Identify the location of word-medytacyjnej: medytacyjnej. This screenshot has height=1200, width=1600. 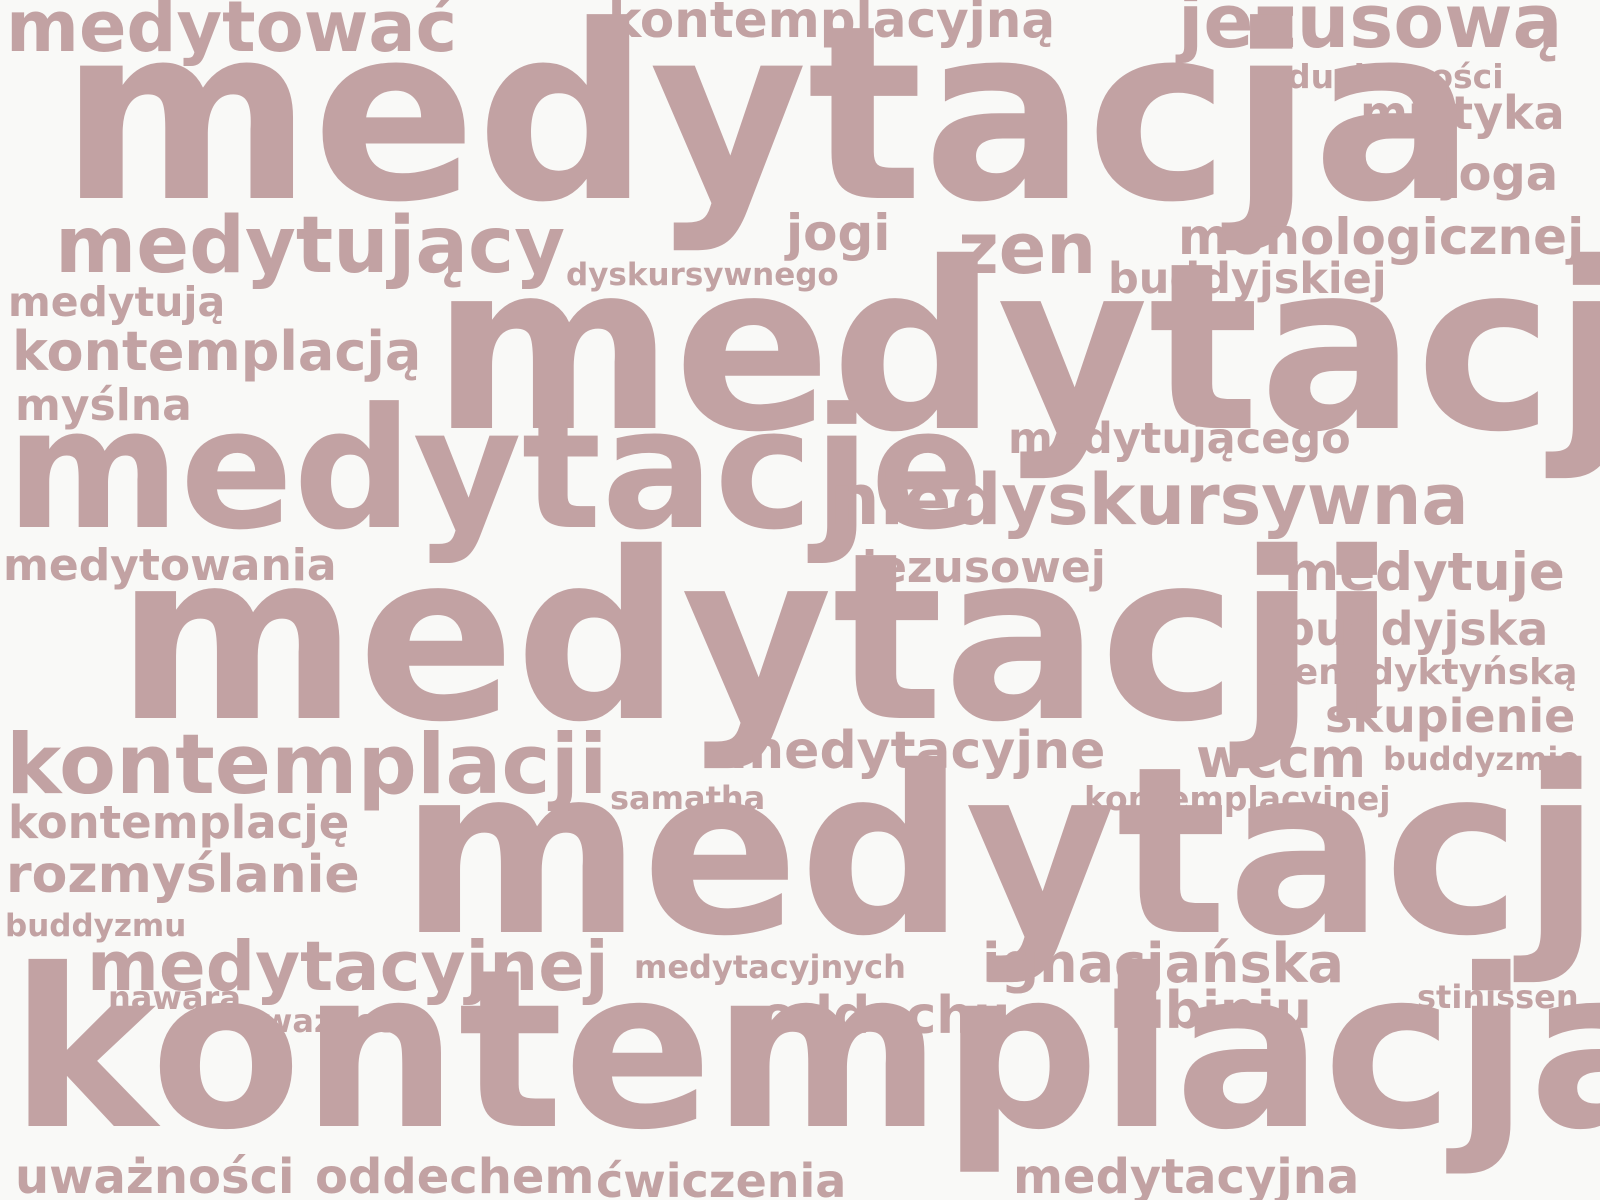
(348, 967).